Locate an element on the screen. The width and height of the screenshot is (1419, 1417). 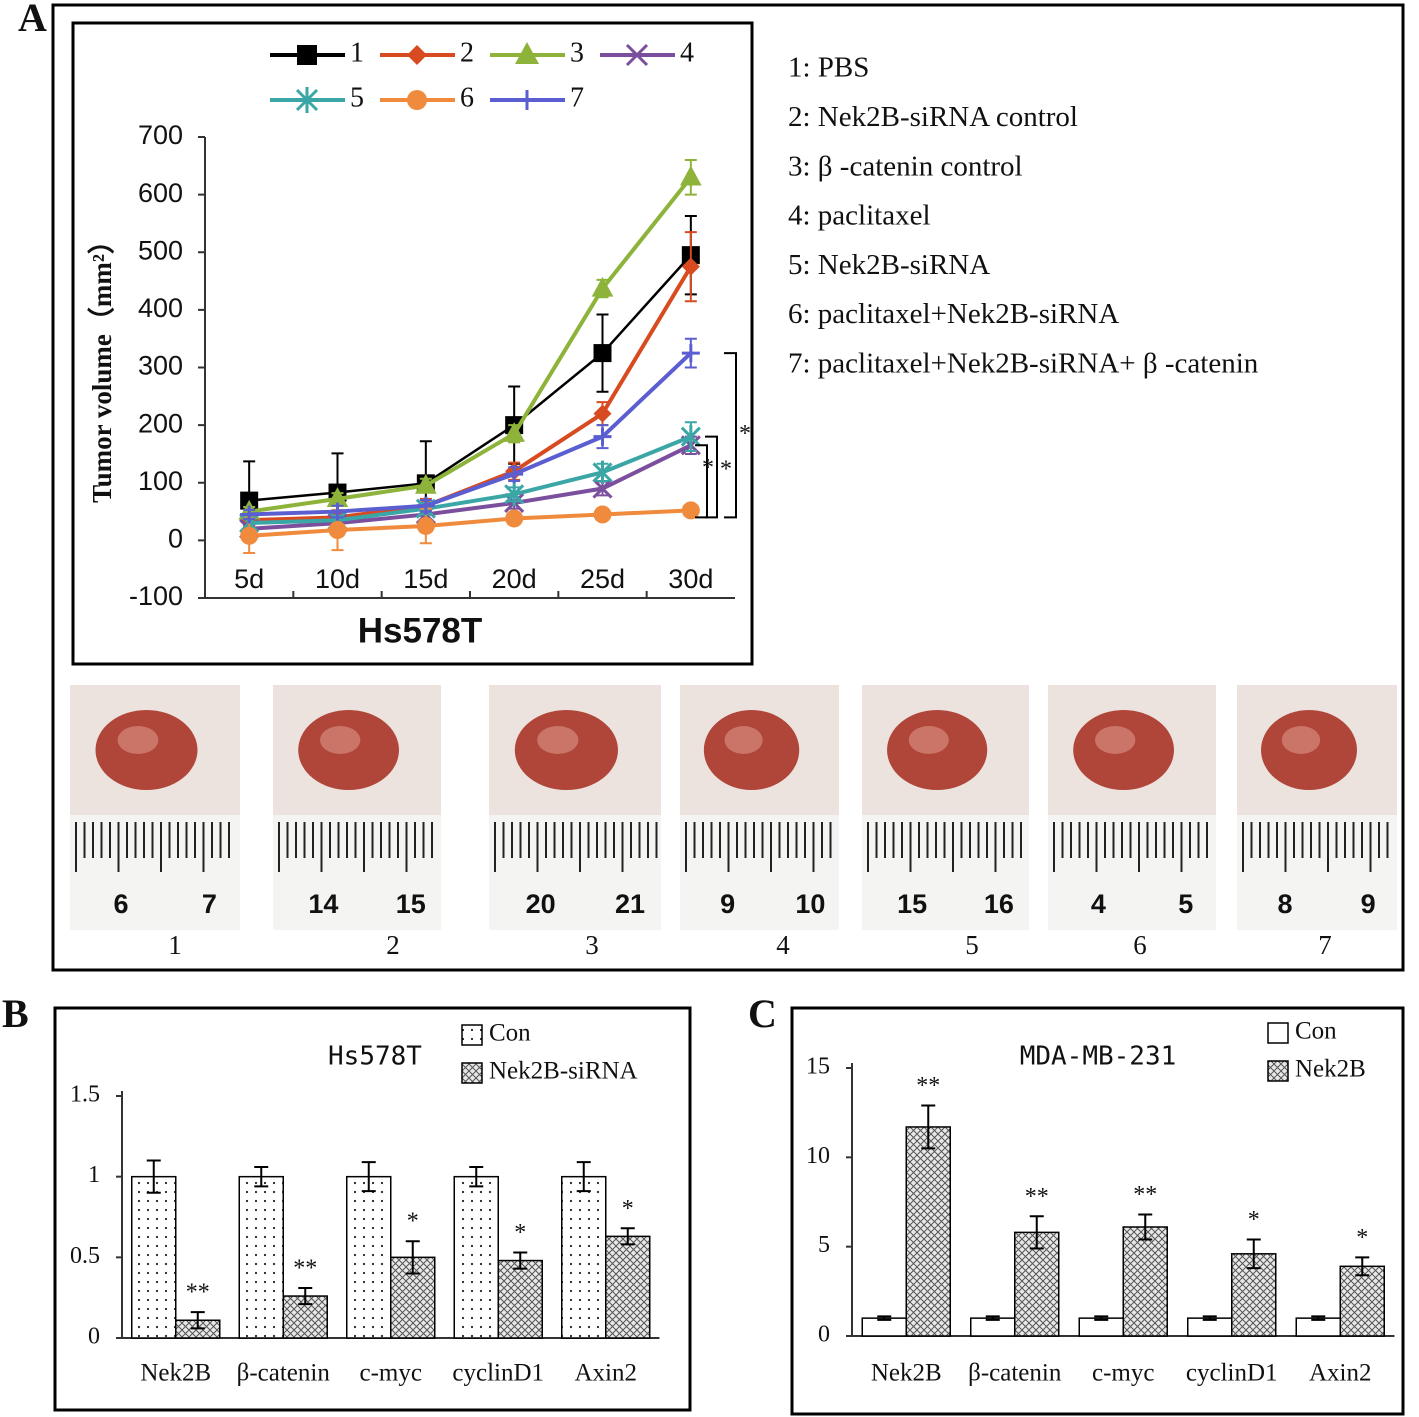
panel-label: B is located at coordinates (15, 1013).